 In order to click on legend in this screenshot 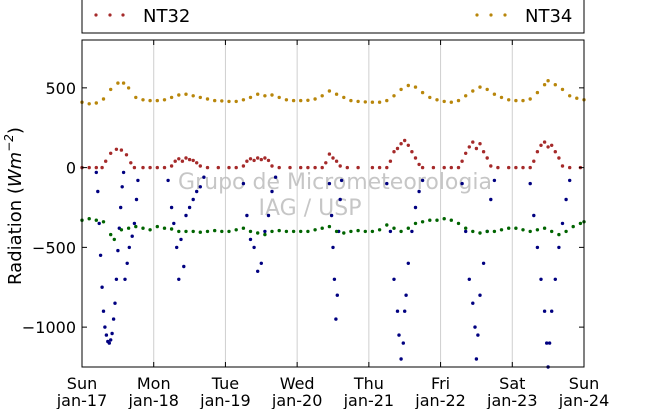, I will do `click(333, 17)`.